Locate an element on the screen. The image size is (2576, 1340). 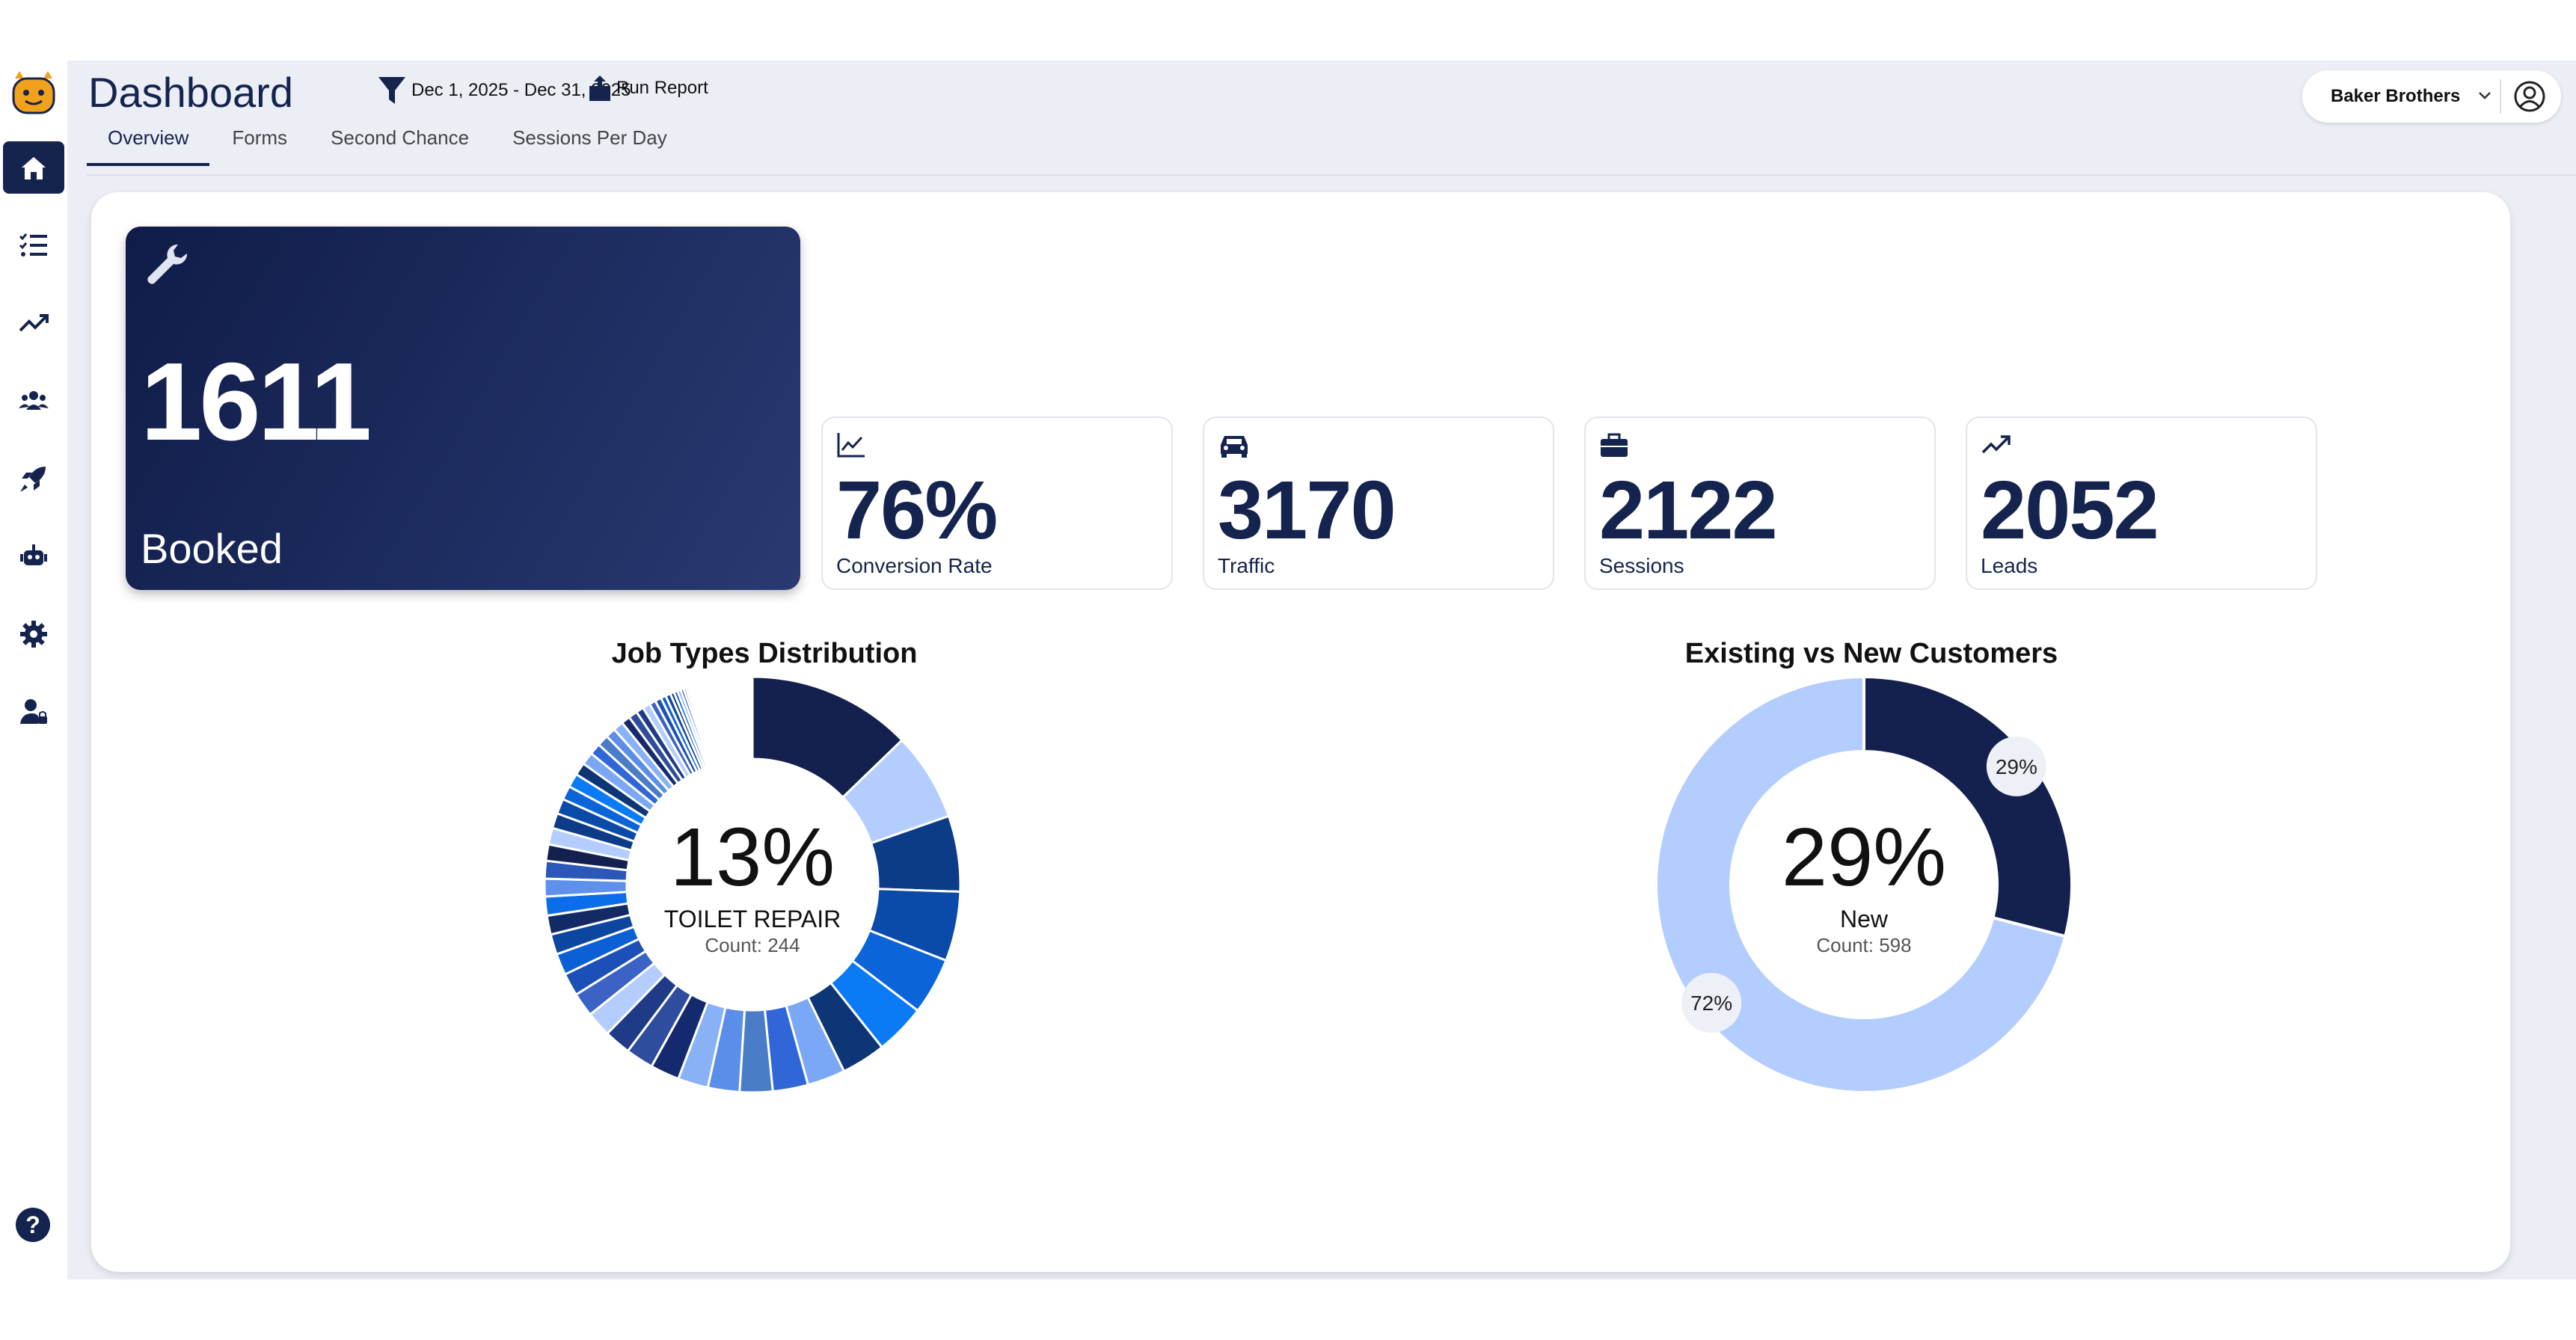
sidebar-item-users is located at coordinates (33, 401).